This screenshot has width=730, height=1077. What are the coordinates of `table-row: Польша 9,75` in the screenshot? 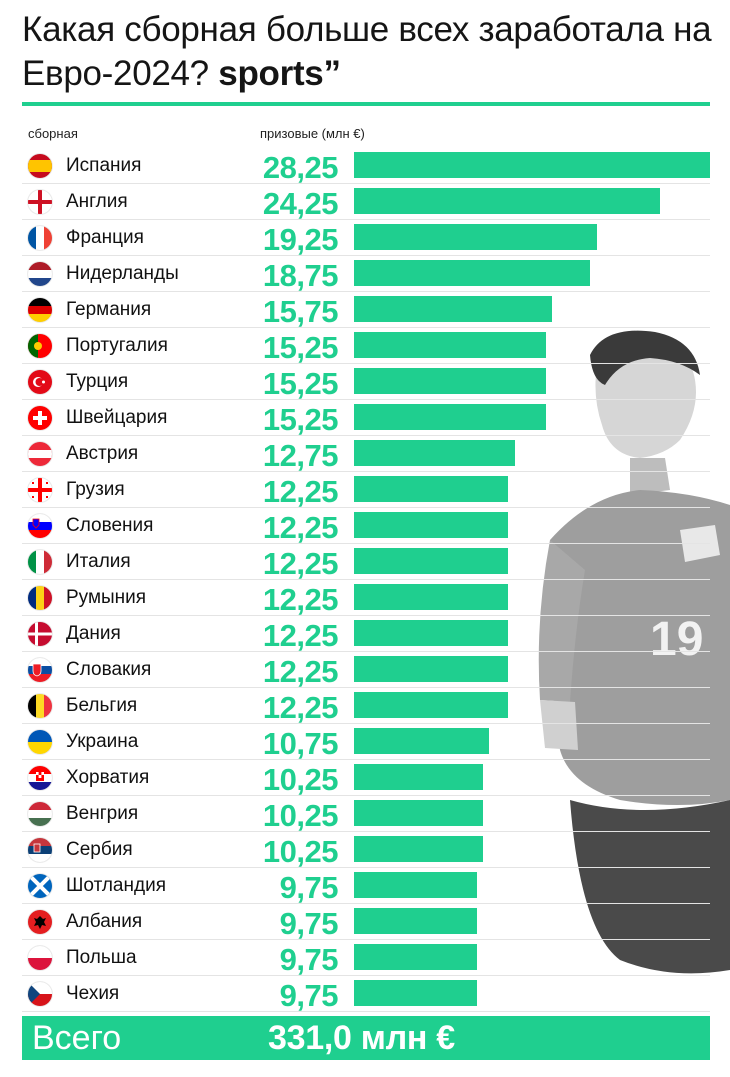 It's located at (365, 958).